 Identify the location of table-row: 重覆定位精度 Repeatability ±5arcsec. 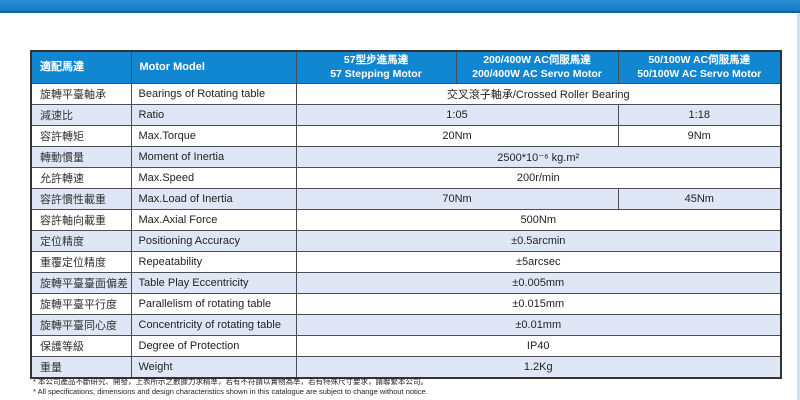
(406, 262).